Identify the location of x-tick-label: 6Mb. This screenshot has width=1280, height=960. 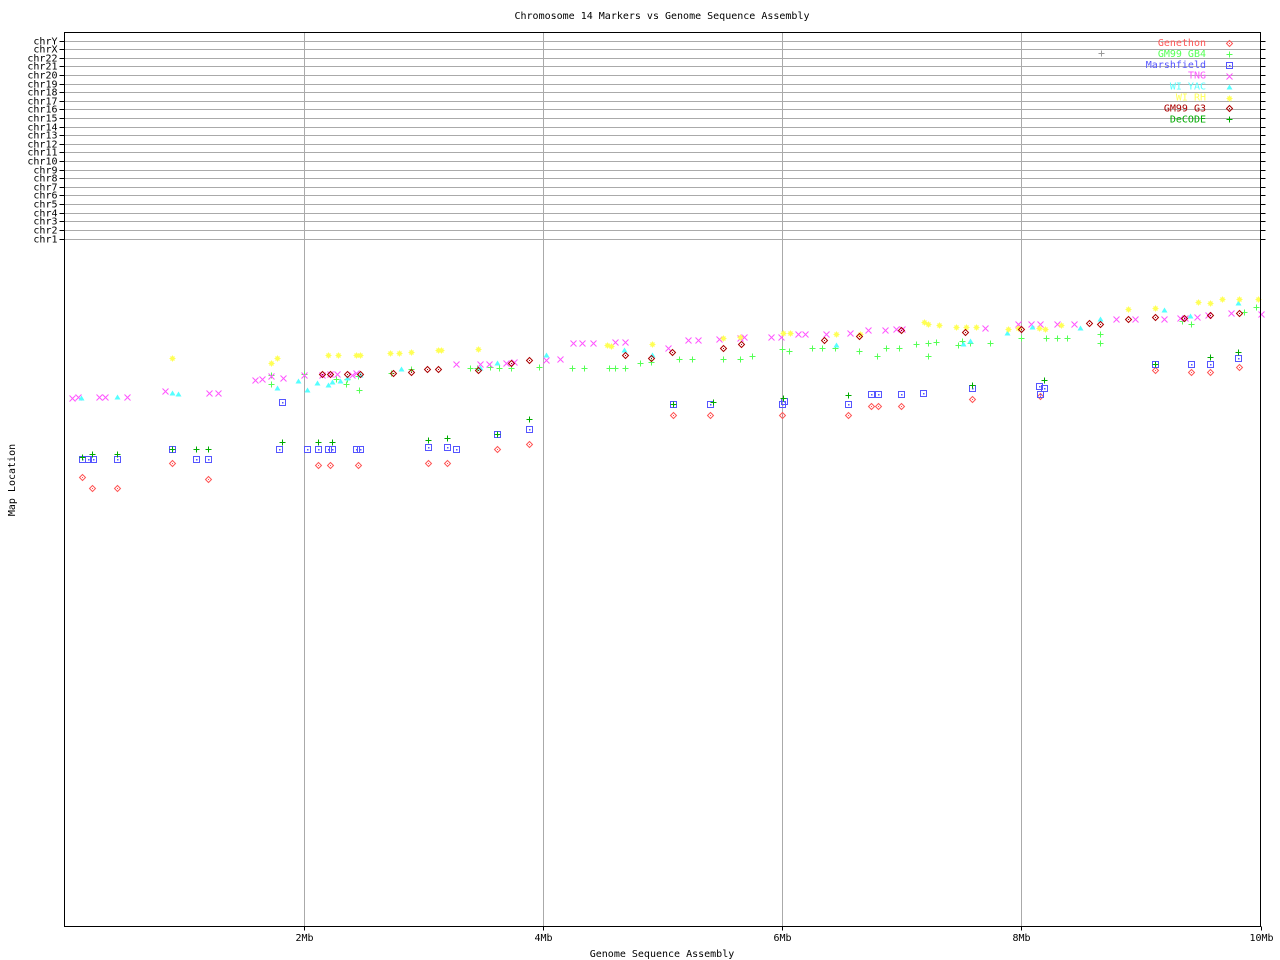
(782, 938).